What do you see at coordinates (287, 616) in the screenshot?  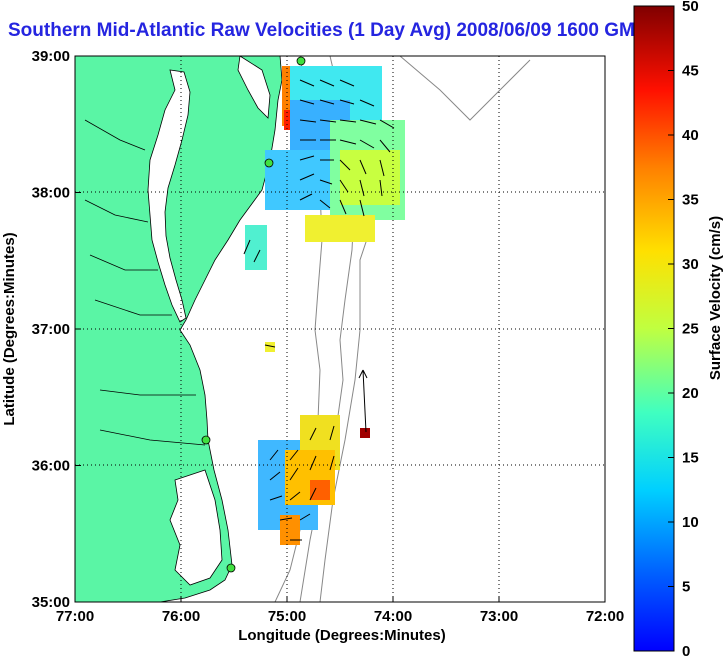 I see `x-tick-label: 75:00` at bounding box center [287, 616].